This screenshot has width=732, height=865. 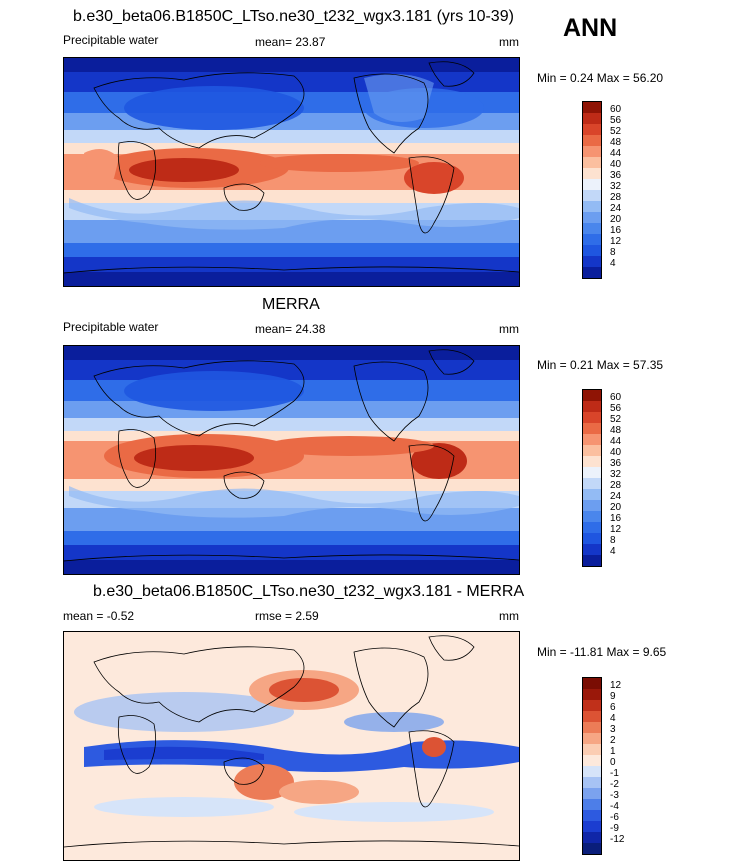 I want to click on colorbar-tick-label: -6, so click(x=614, y=817).